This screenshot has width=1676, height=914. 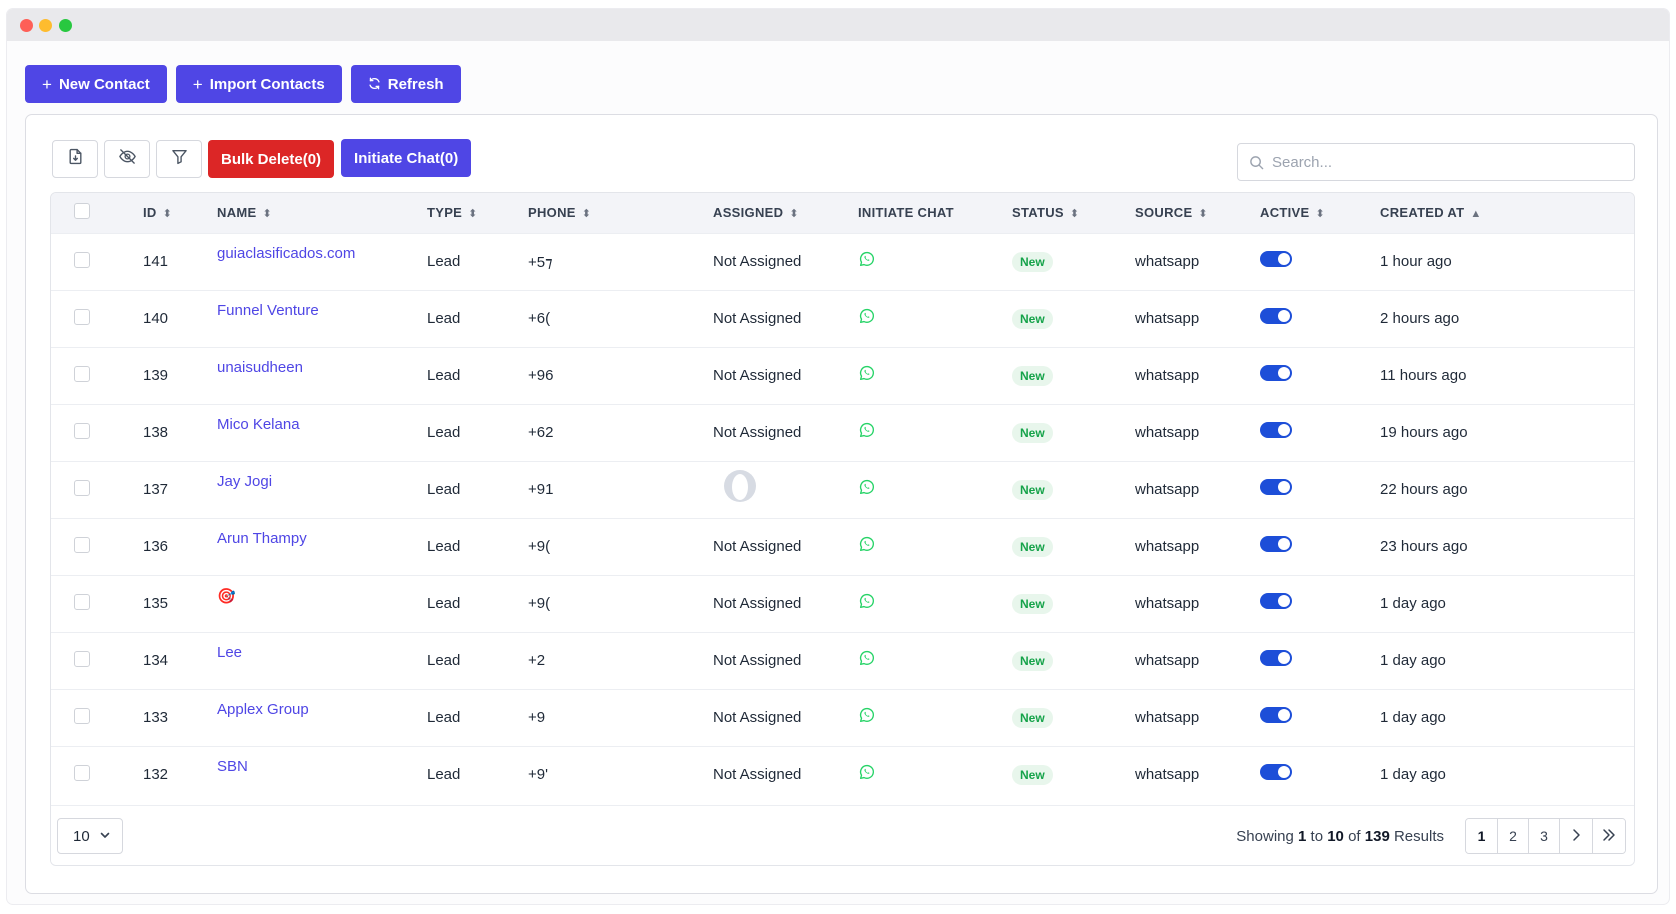 What do you see at coordinates (1377, 836) in the screenshot?
I see `results-total: 139` at bounding box center [1377, 836].